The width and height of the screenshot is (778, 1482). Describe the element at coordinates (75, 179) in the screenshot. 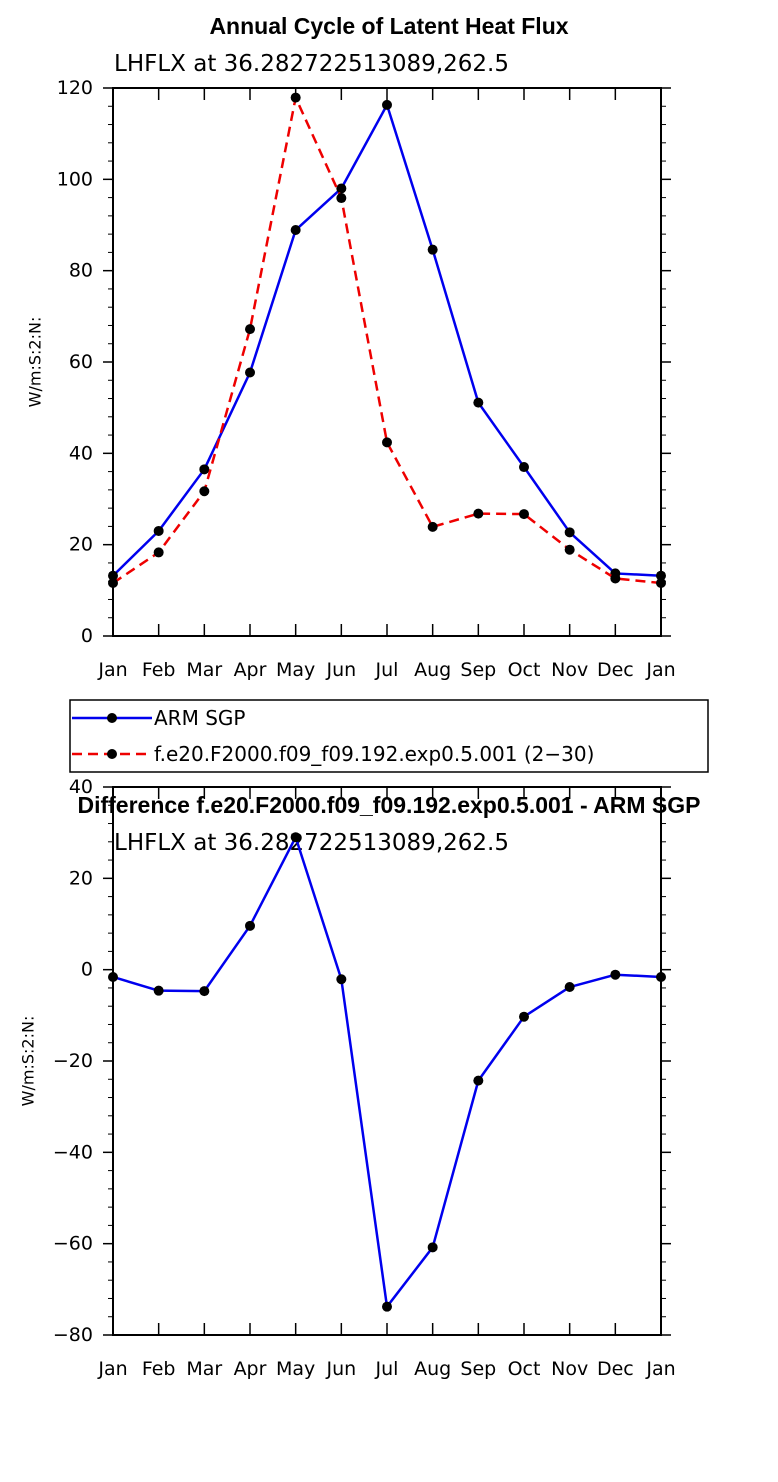

I see `y-tick-label: 100` at that location.